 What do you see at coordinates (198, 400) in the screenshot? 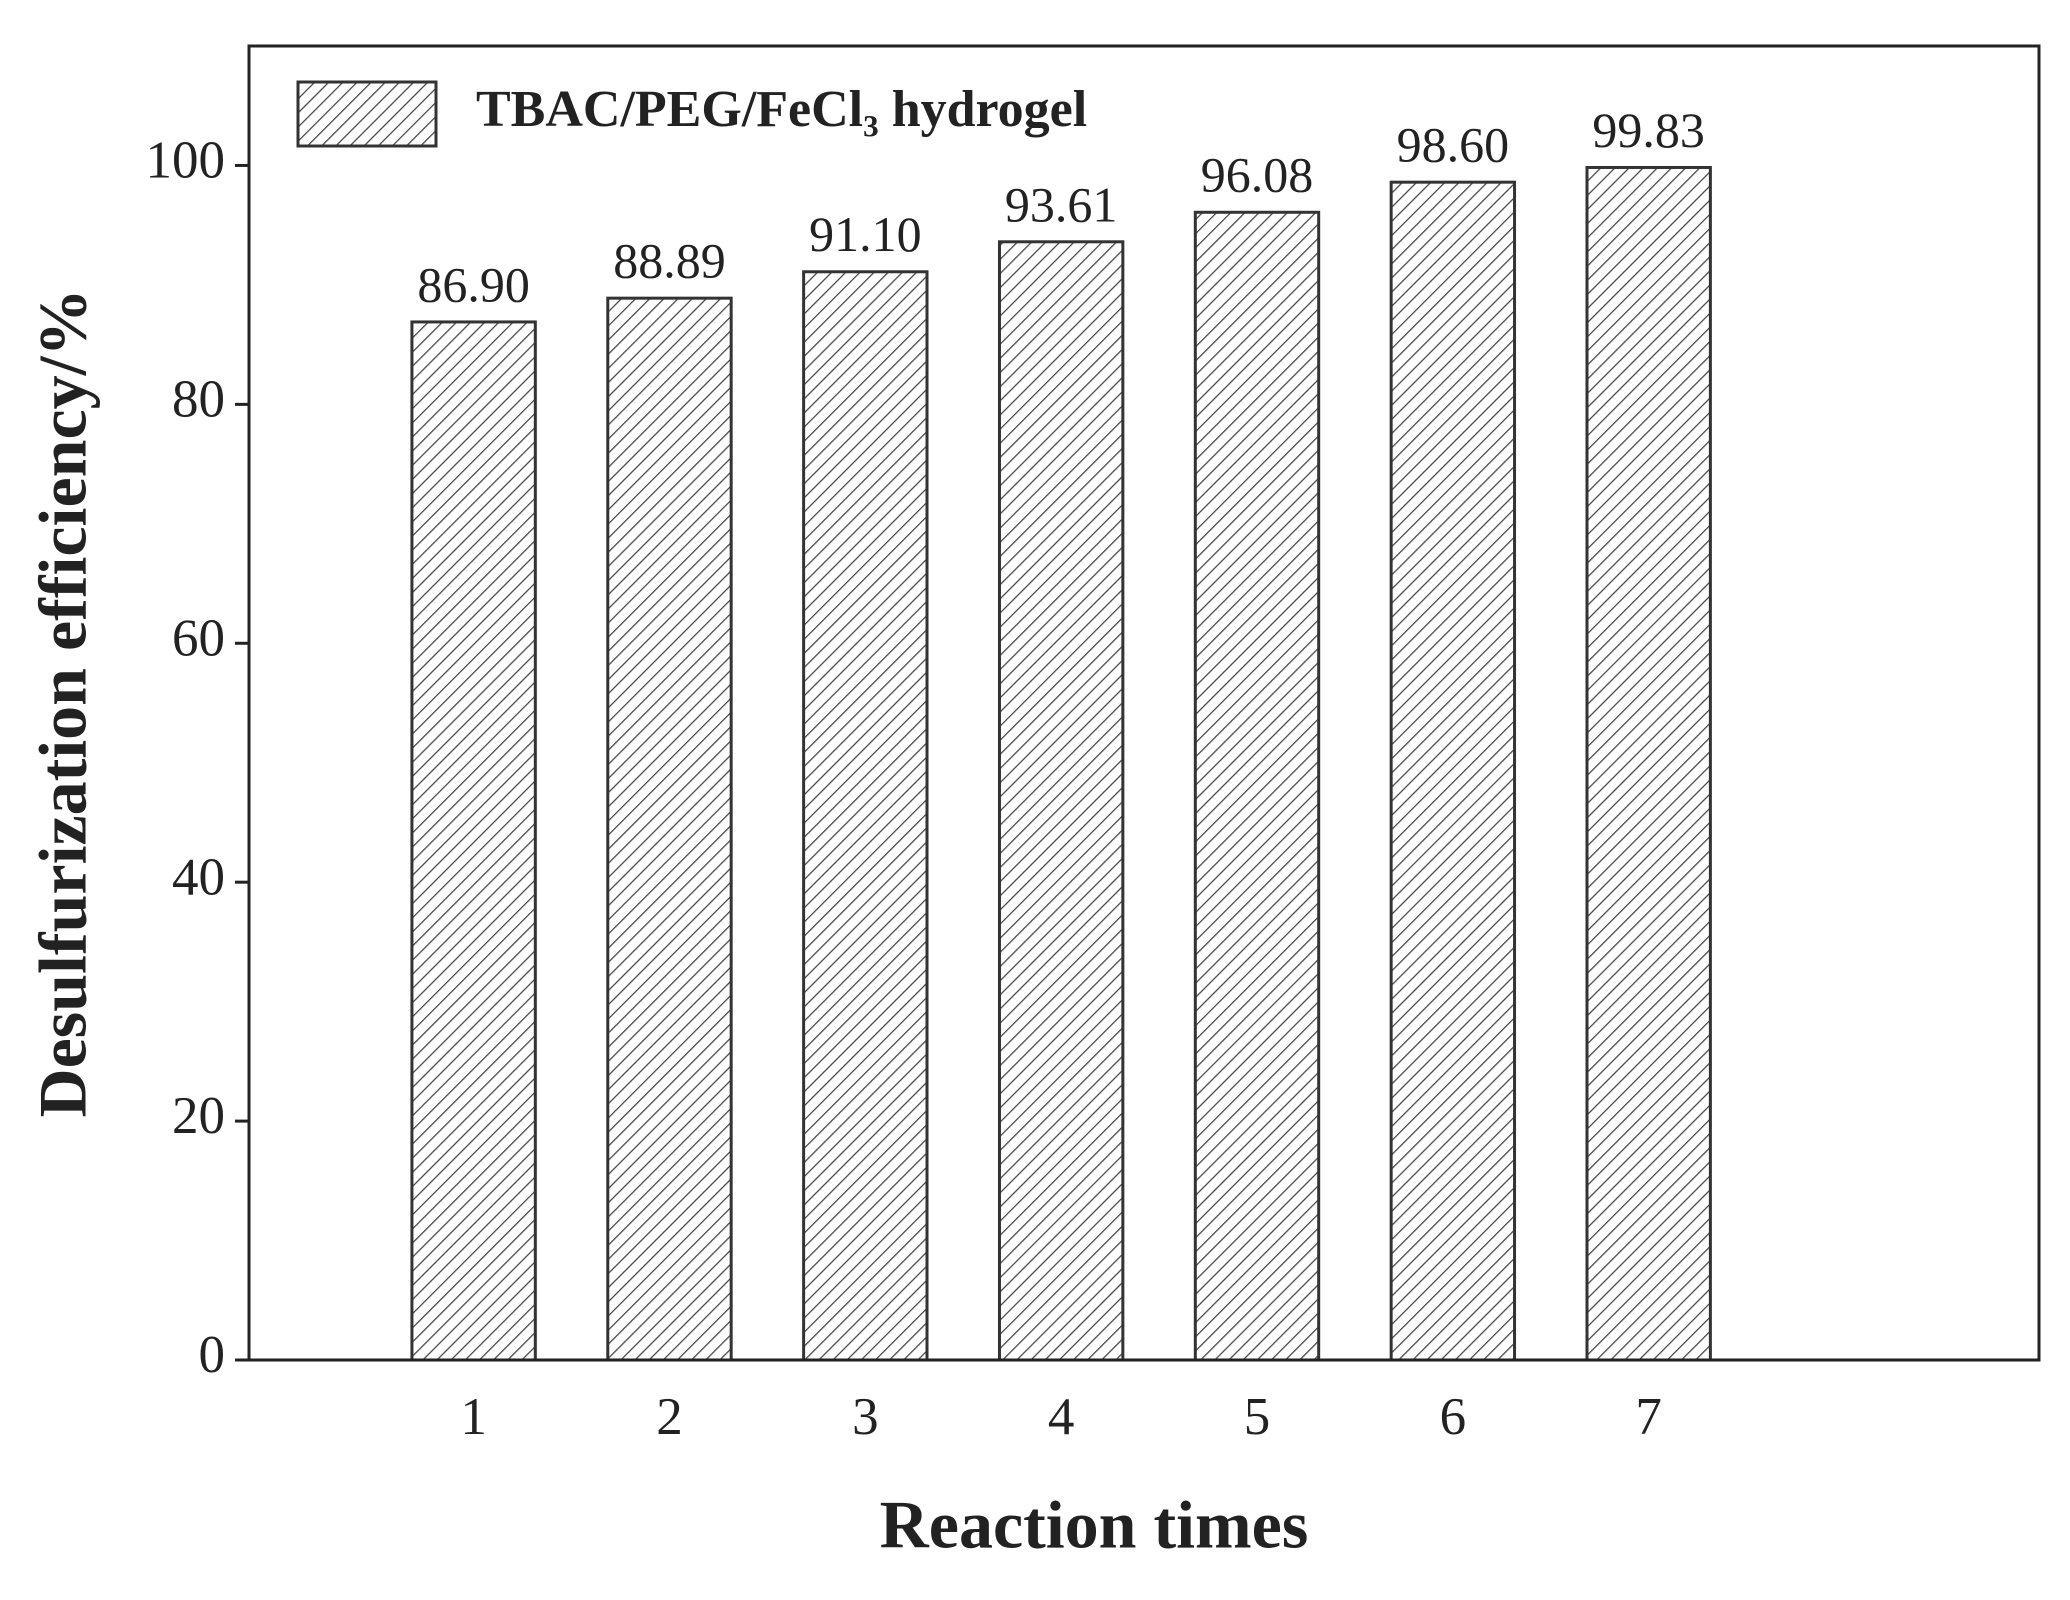
I see `y-tick-label: 80` at bounding box center [198, 400].